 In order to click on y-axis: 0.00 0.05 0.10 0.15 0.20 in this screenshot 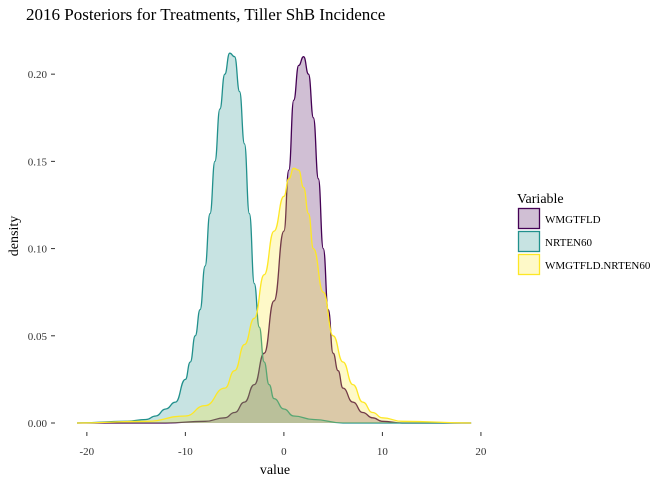, I will do `click(41, 249)`.